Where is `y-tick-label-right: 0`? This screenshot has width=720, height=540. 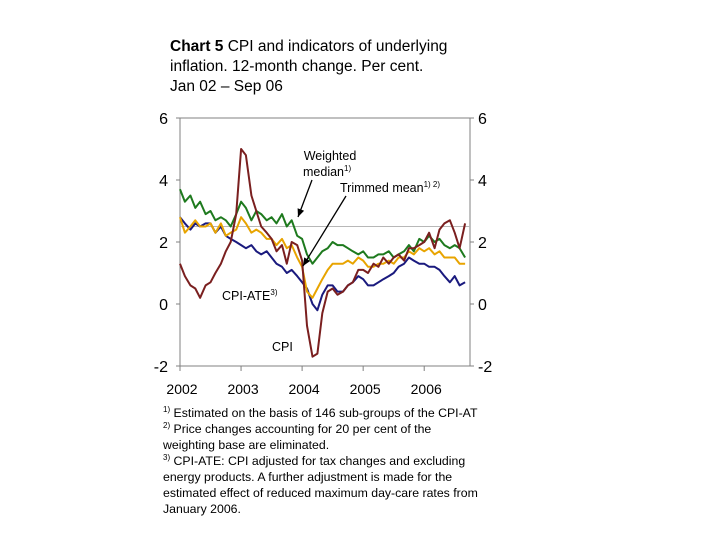 y-tick-label-right: 0 is located at coordinates (482, 305).